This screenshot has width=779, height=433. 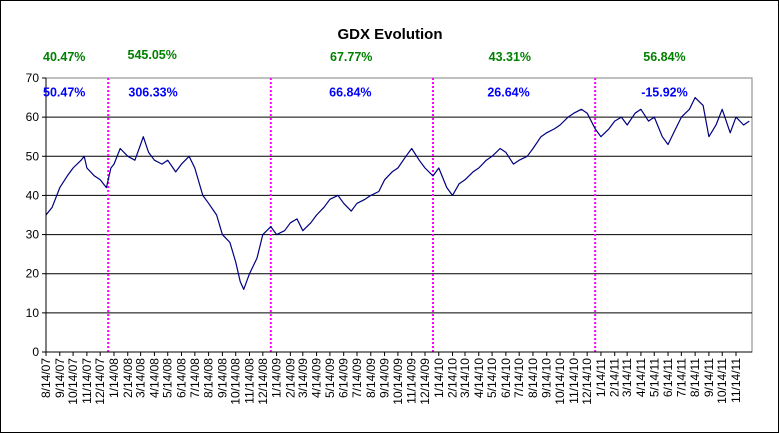 What do you see at coordinates (87, 381) in the screenshot?
I see `x-tick-label: 11/14/07` at bounding box center [87, 381].